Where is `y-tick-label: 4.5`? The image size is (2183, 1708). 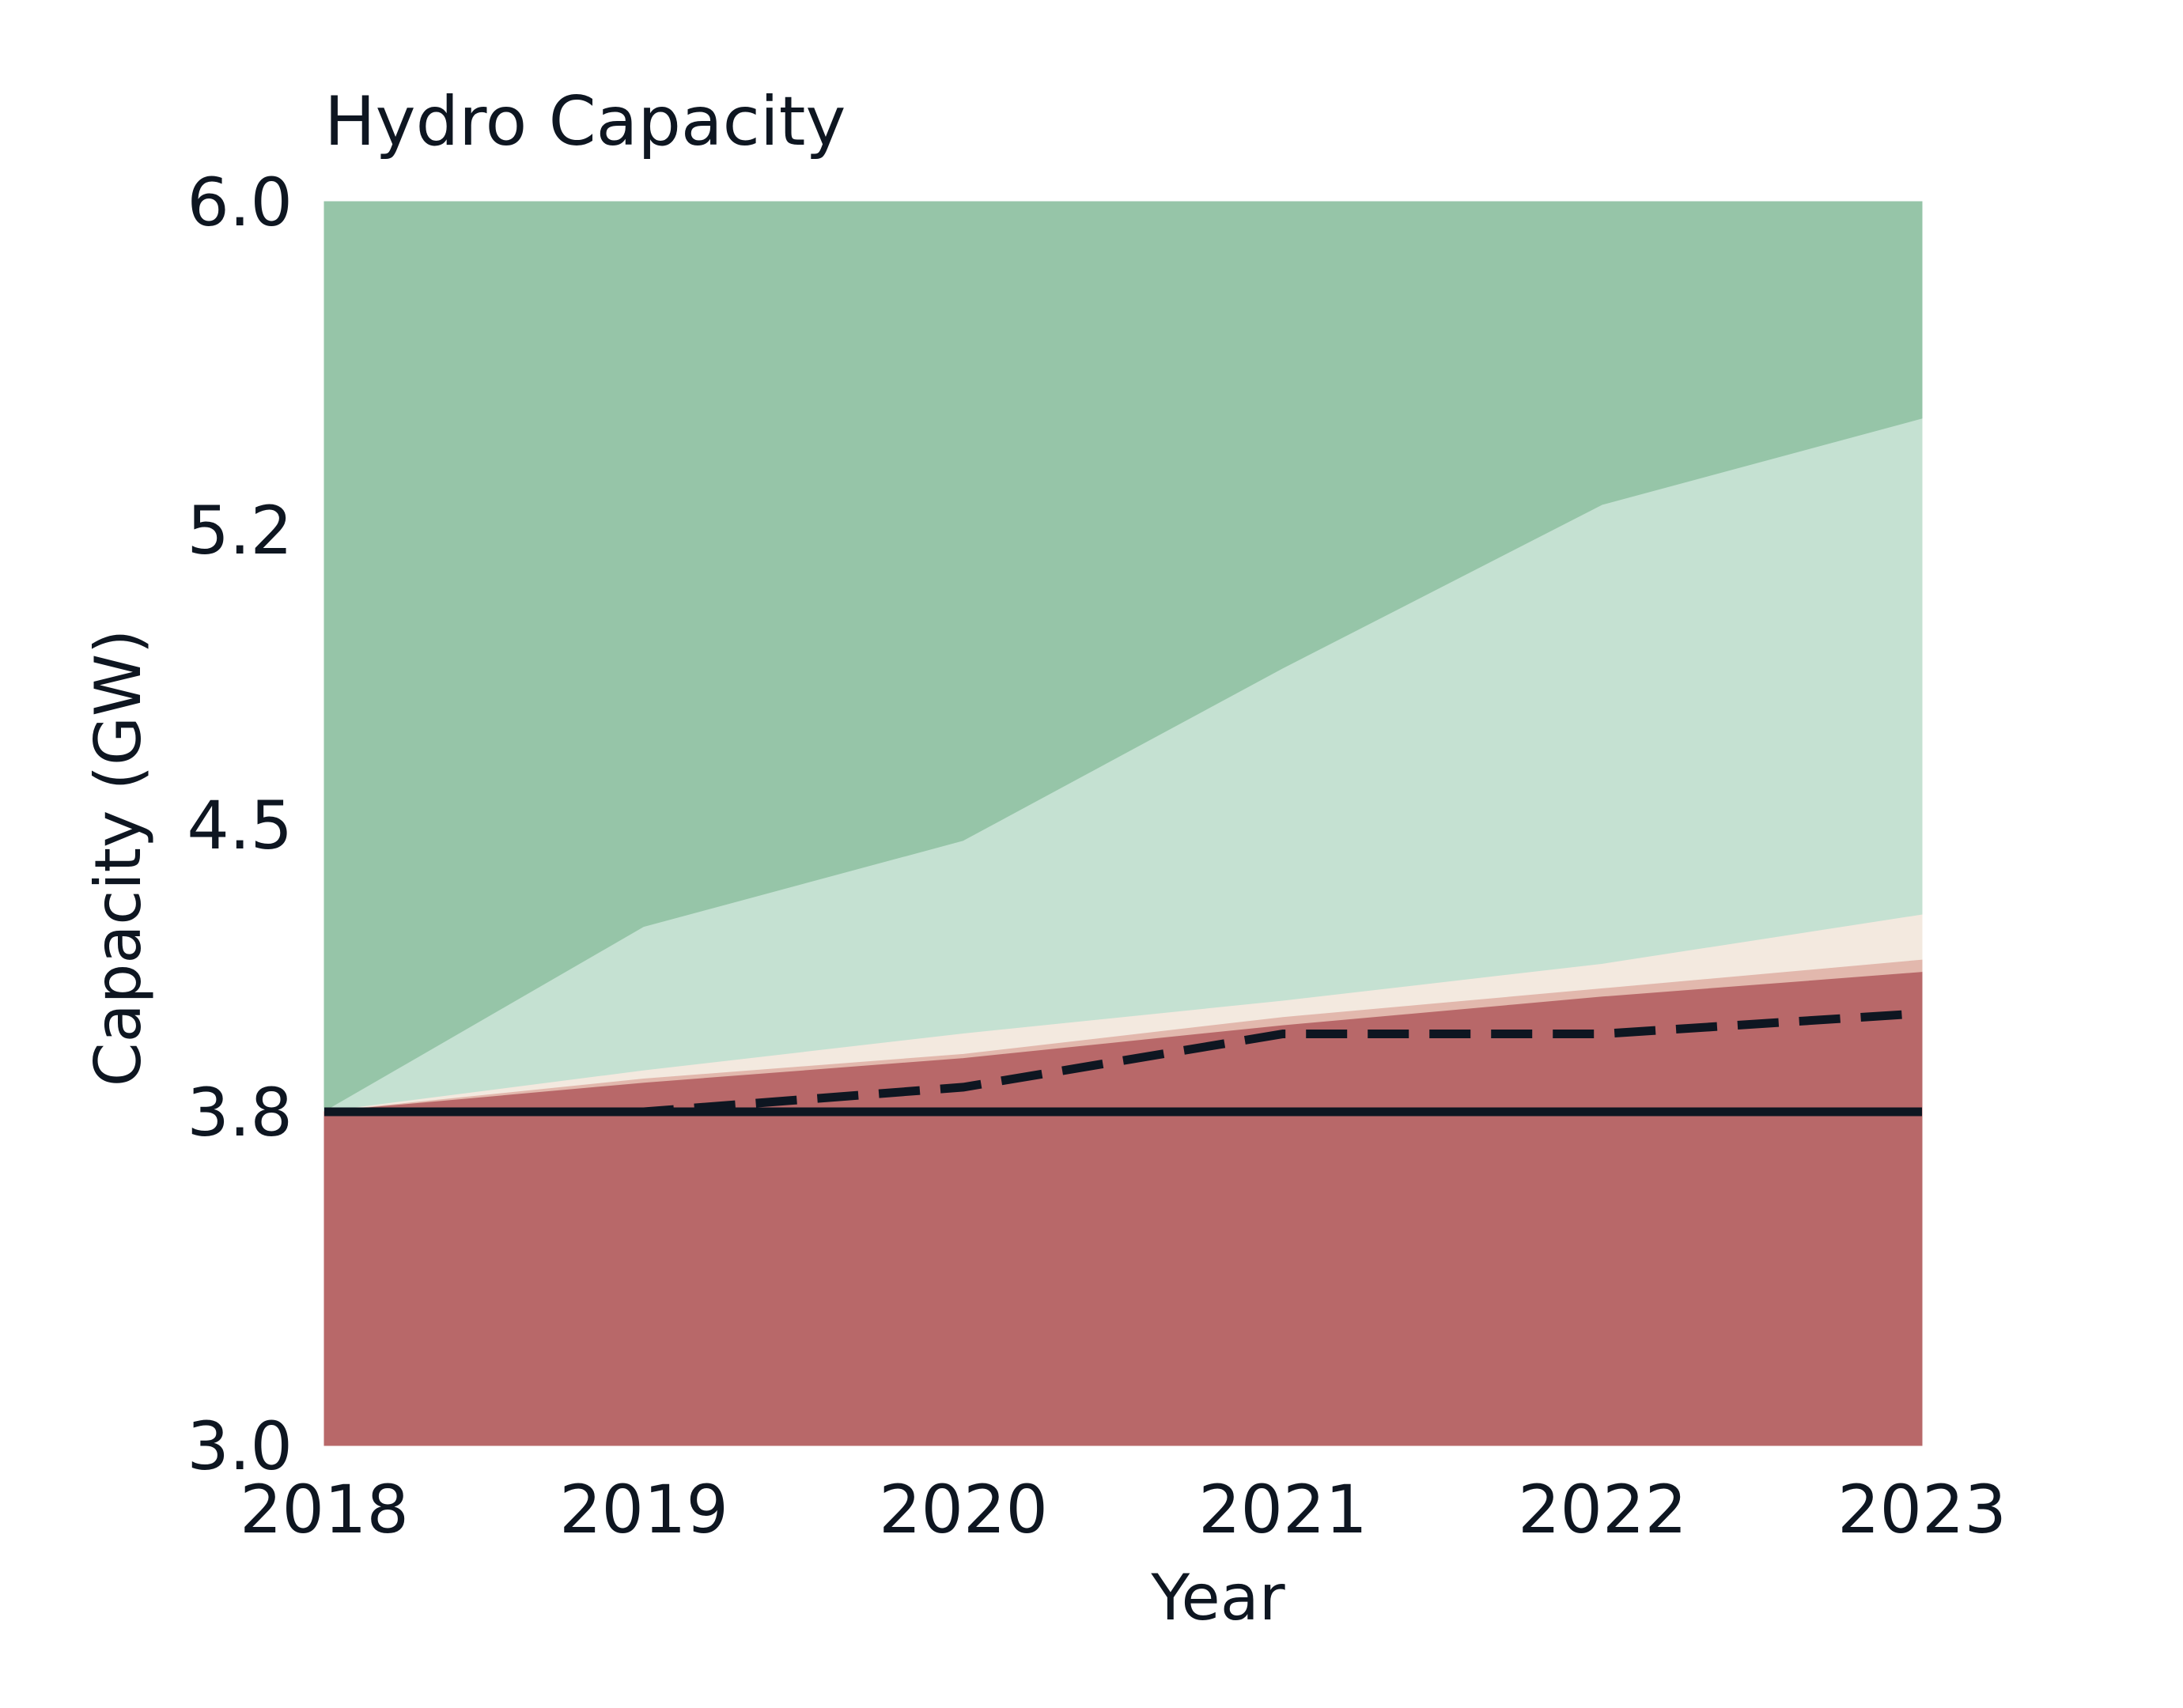 y-tick-label: 4.5 is located at coordinates (240, 825).